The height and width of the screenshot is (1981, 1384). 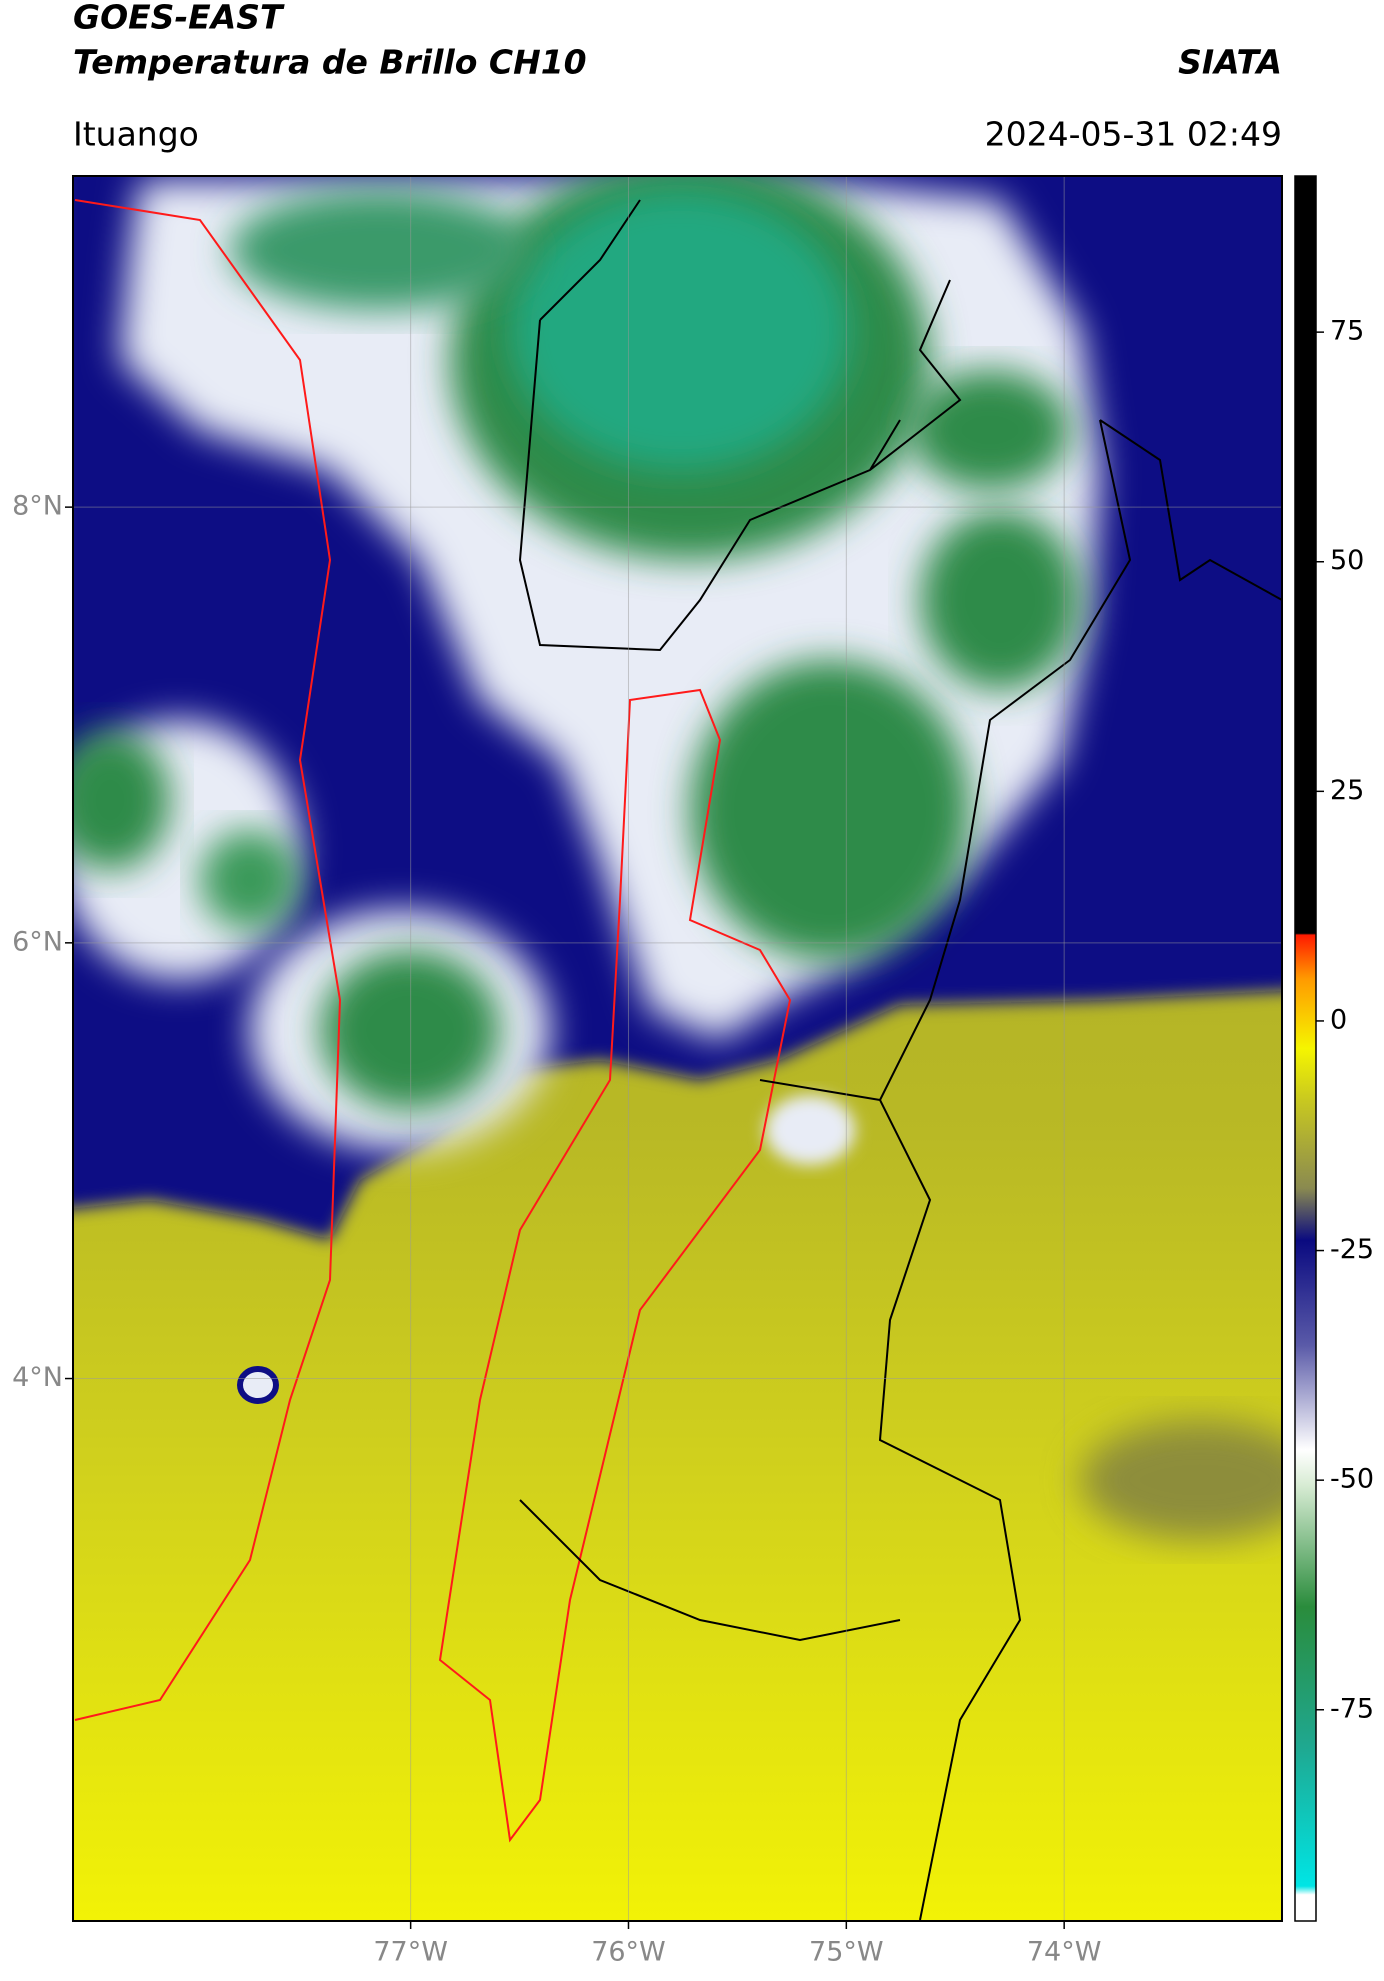 I want to click on coastline, so click(x=208, y=960).